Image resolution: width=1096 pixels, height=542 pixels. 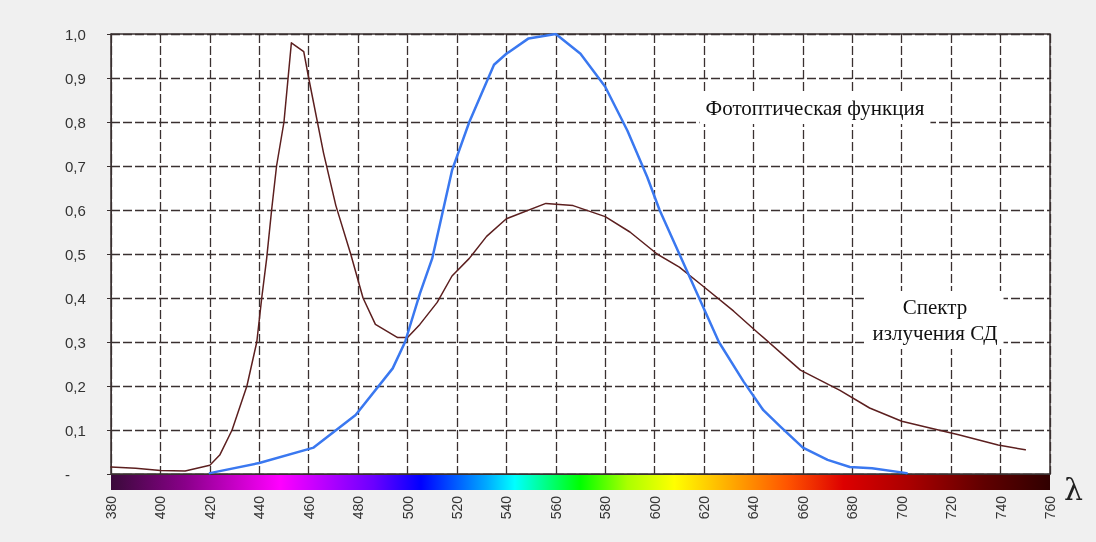 What do you see at coordinates (75, 386) in the screenshot?
I see `y-tick-label: 0,2` at bounding box center [75, 386].